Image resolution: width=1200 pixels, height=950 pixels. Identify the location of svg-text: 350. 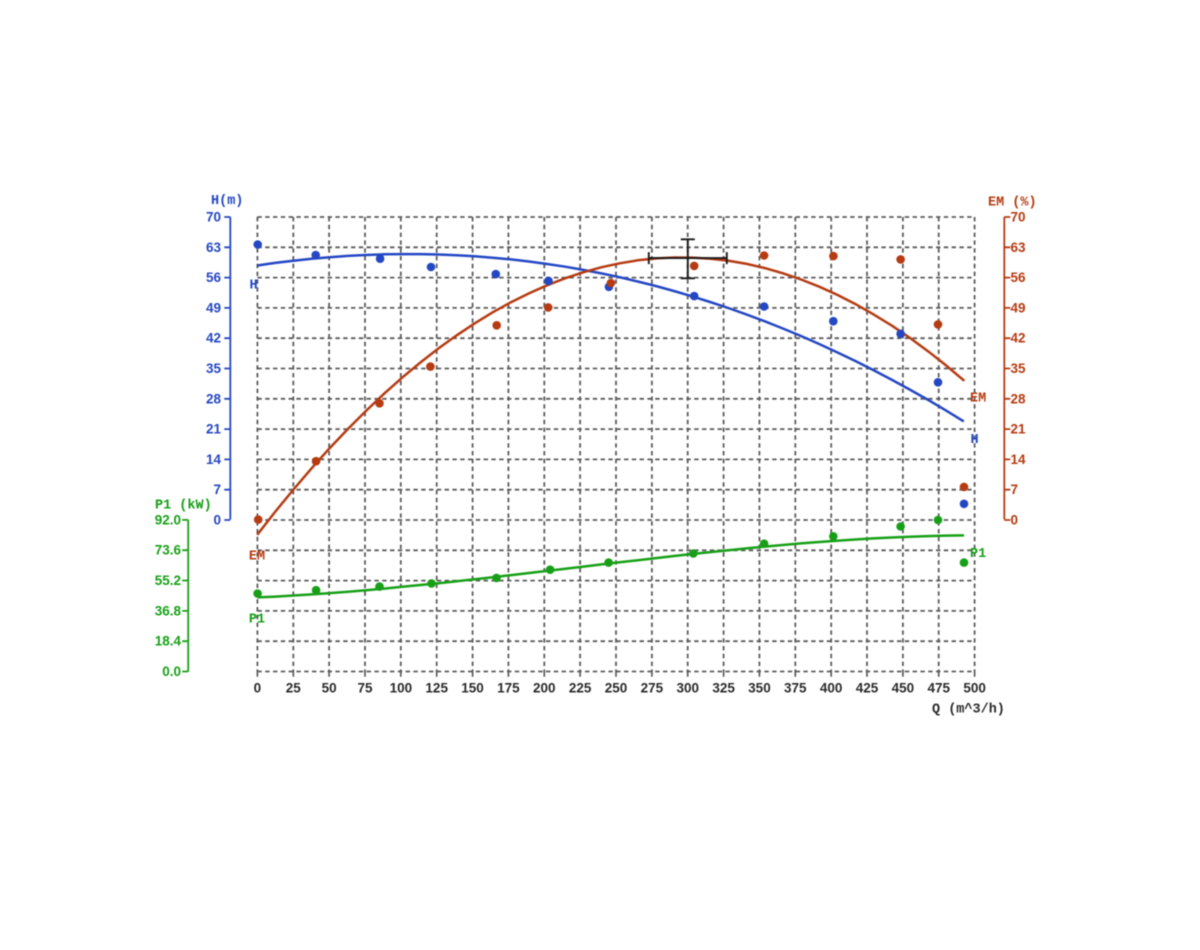
(759, 688).